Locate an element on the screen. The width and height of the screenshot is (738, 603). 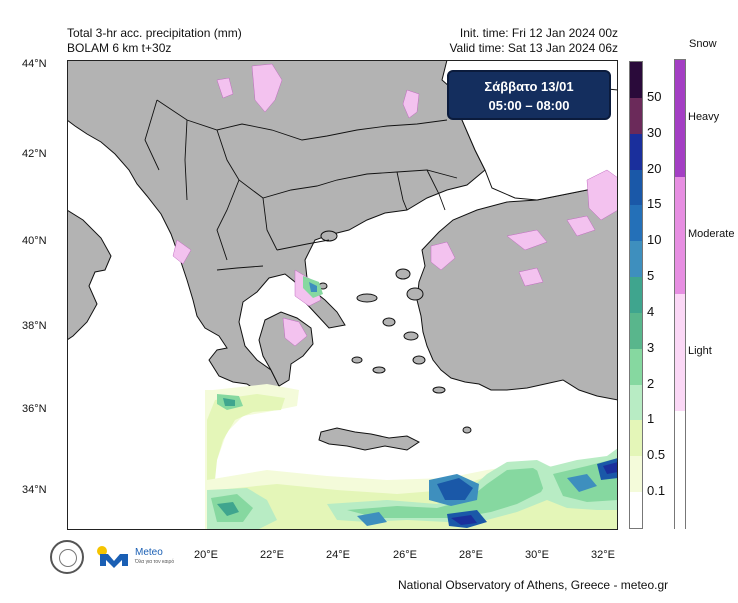
snow-legend-title: Snow is located at coordinates (703, 44).